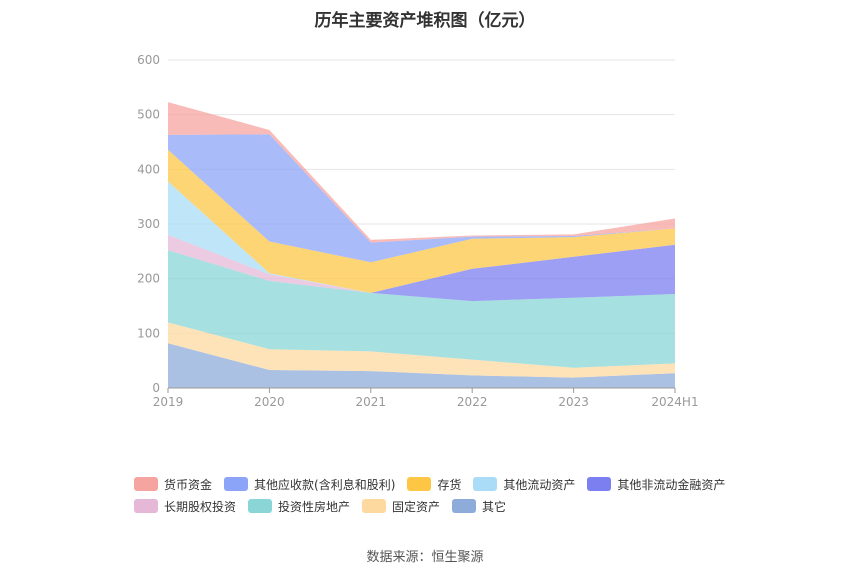 This screenshot has height=575, width=850. I want to click on legend-label: 固定资产, so click(416, 506).